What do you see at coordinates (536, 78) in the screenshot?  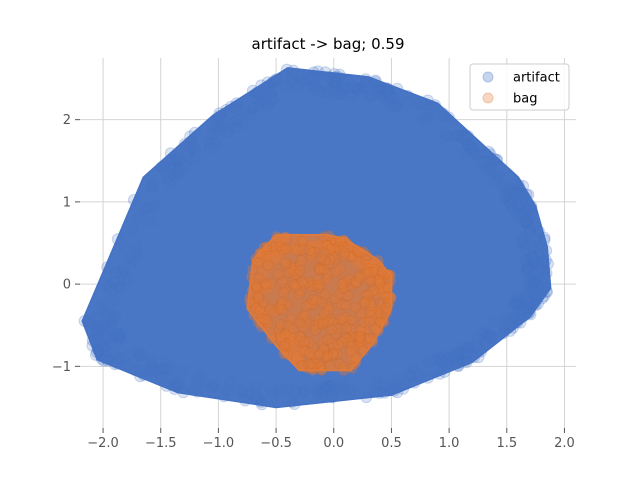 I see `legend-label: artifact` at bounding box center [536, 78].